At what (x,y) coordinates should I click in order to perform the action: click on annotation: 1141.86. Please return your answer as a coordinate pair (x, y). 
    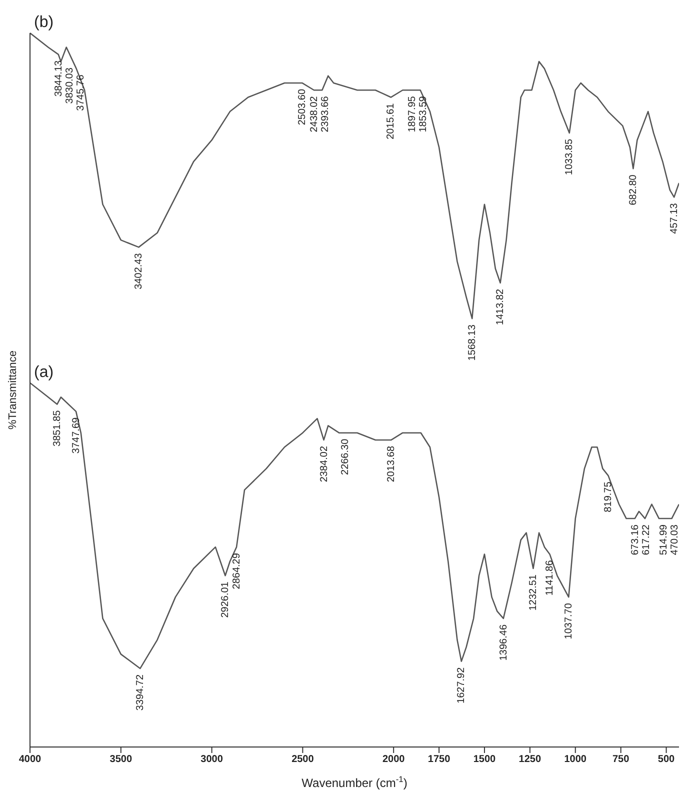
    Looking at the image, I should click on (550, 578).